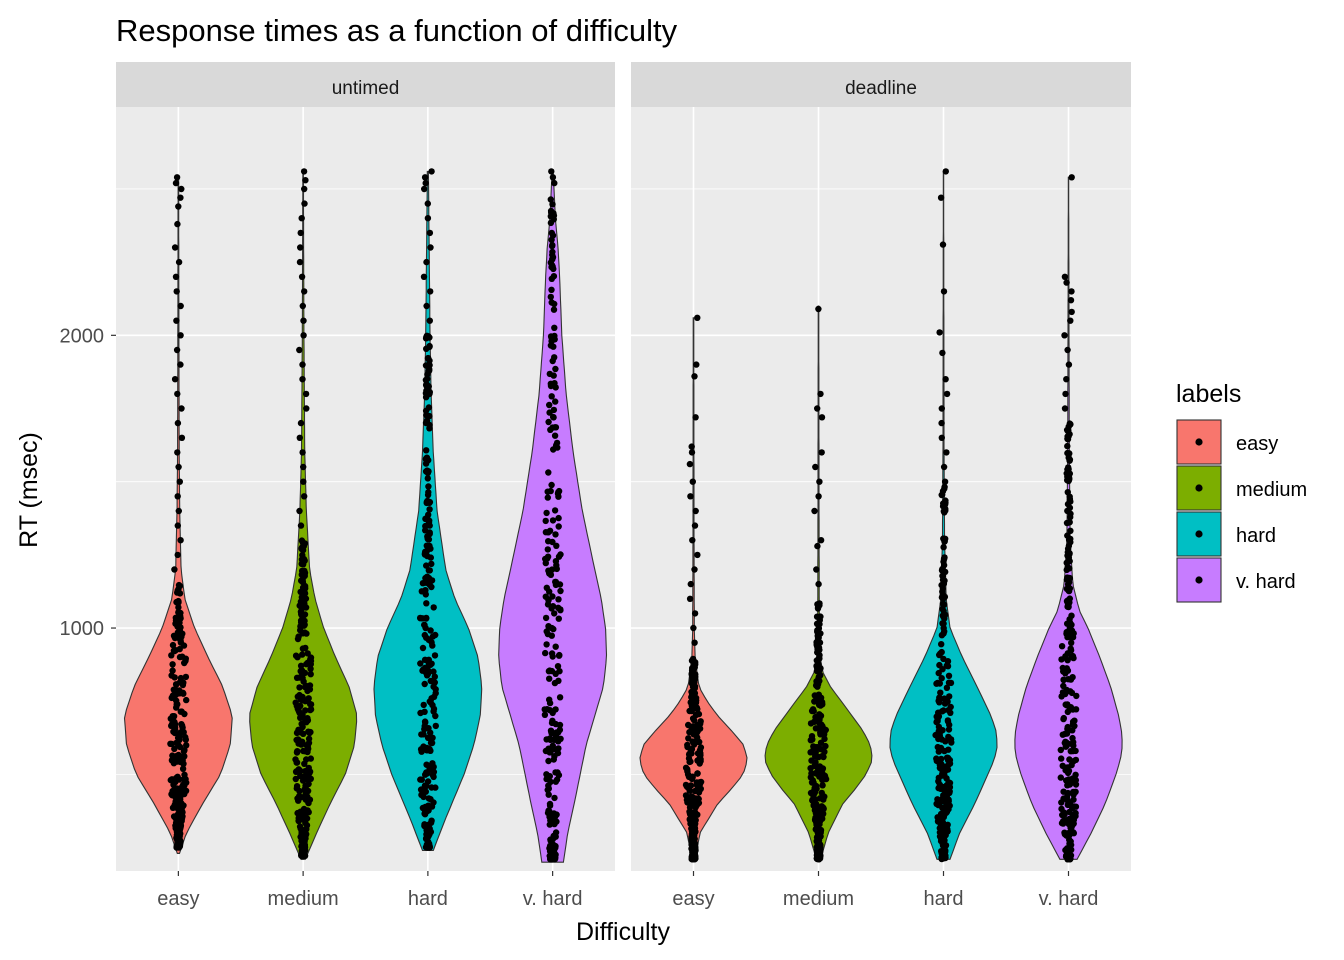  What do you see at coordinates (943, 899) in the screenshot?
I see `x-tick-label-hard: hard` at bounding box center [943, 899].